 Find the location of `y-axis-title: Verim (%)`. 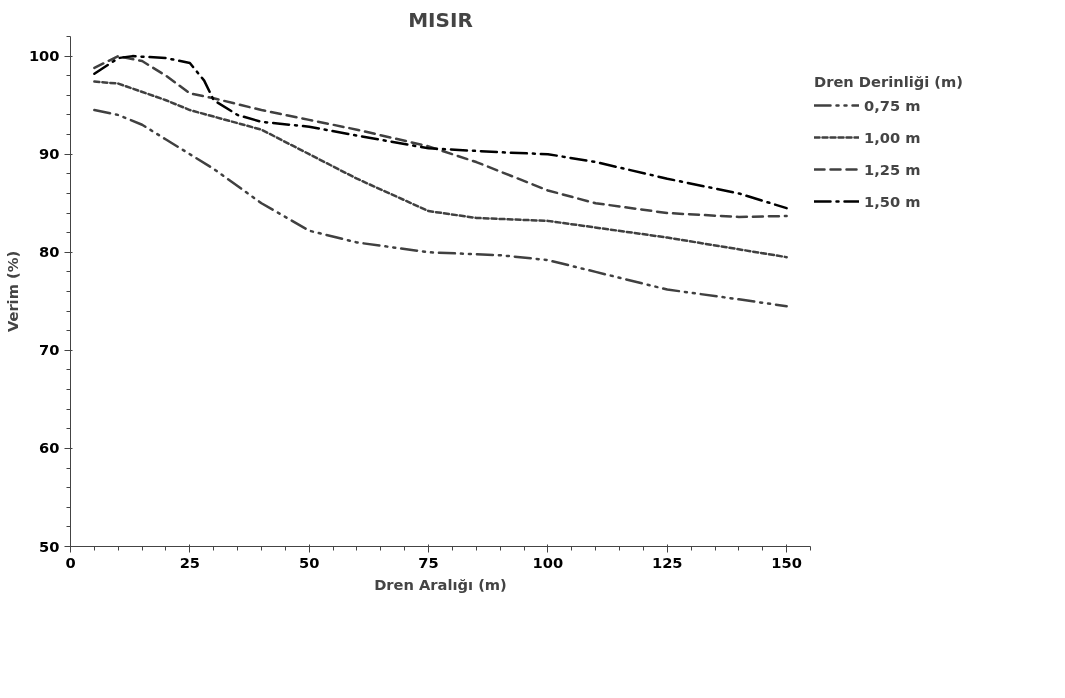

y-axis-title: Verim (%) is located at coordinates (12, 291).